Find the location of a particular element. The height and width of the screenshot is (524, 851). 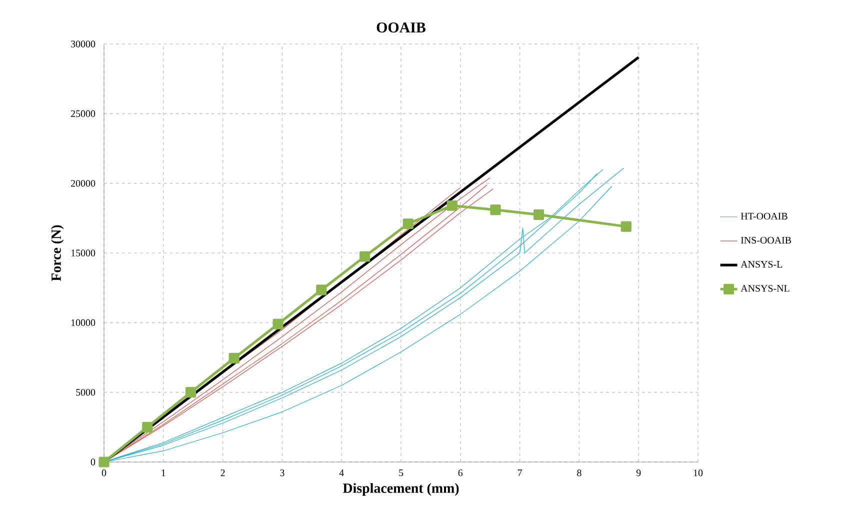

x-tick-label: 6 is located at coordinates (460, 473).